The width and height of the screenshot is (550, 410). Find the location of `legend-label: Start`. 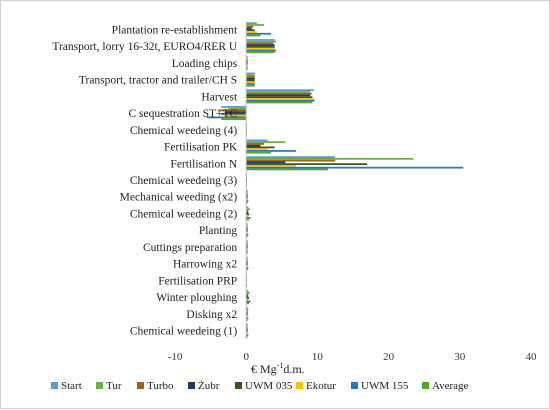

legend-label: Start is located at coordinates (71, 386).